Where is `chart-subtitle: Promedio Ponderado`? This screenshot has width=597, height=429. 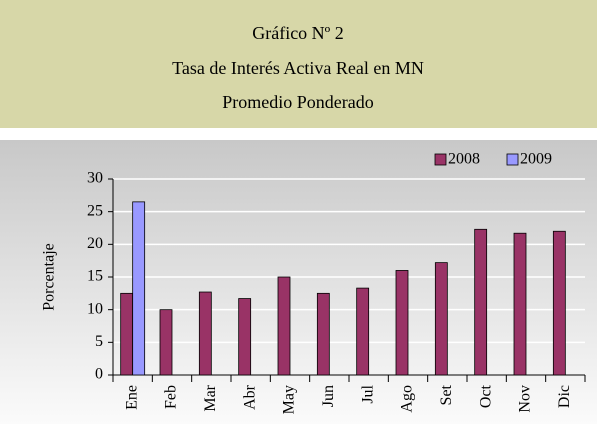
chart-subtitle: Promedio Ponderado is located at coordinates (297, 102).